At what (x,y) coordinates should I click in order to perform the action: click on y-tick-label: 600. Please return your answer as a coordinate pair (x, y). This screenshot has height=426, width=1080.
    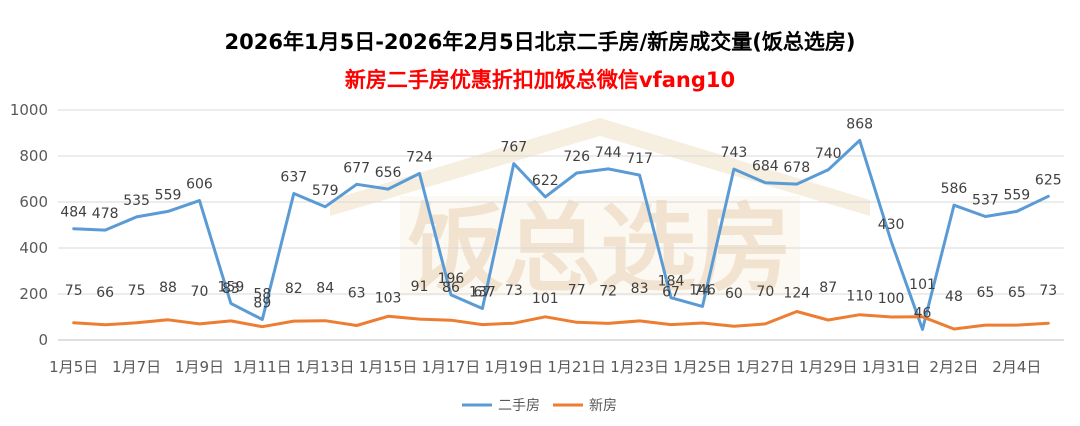
    Looking at the image, I should click on (33, 202).